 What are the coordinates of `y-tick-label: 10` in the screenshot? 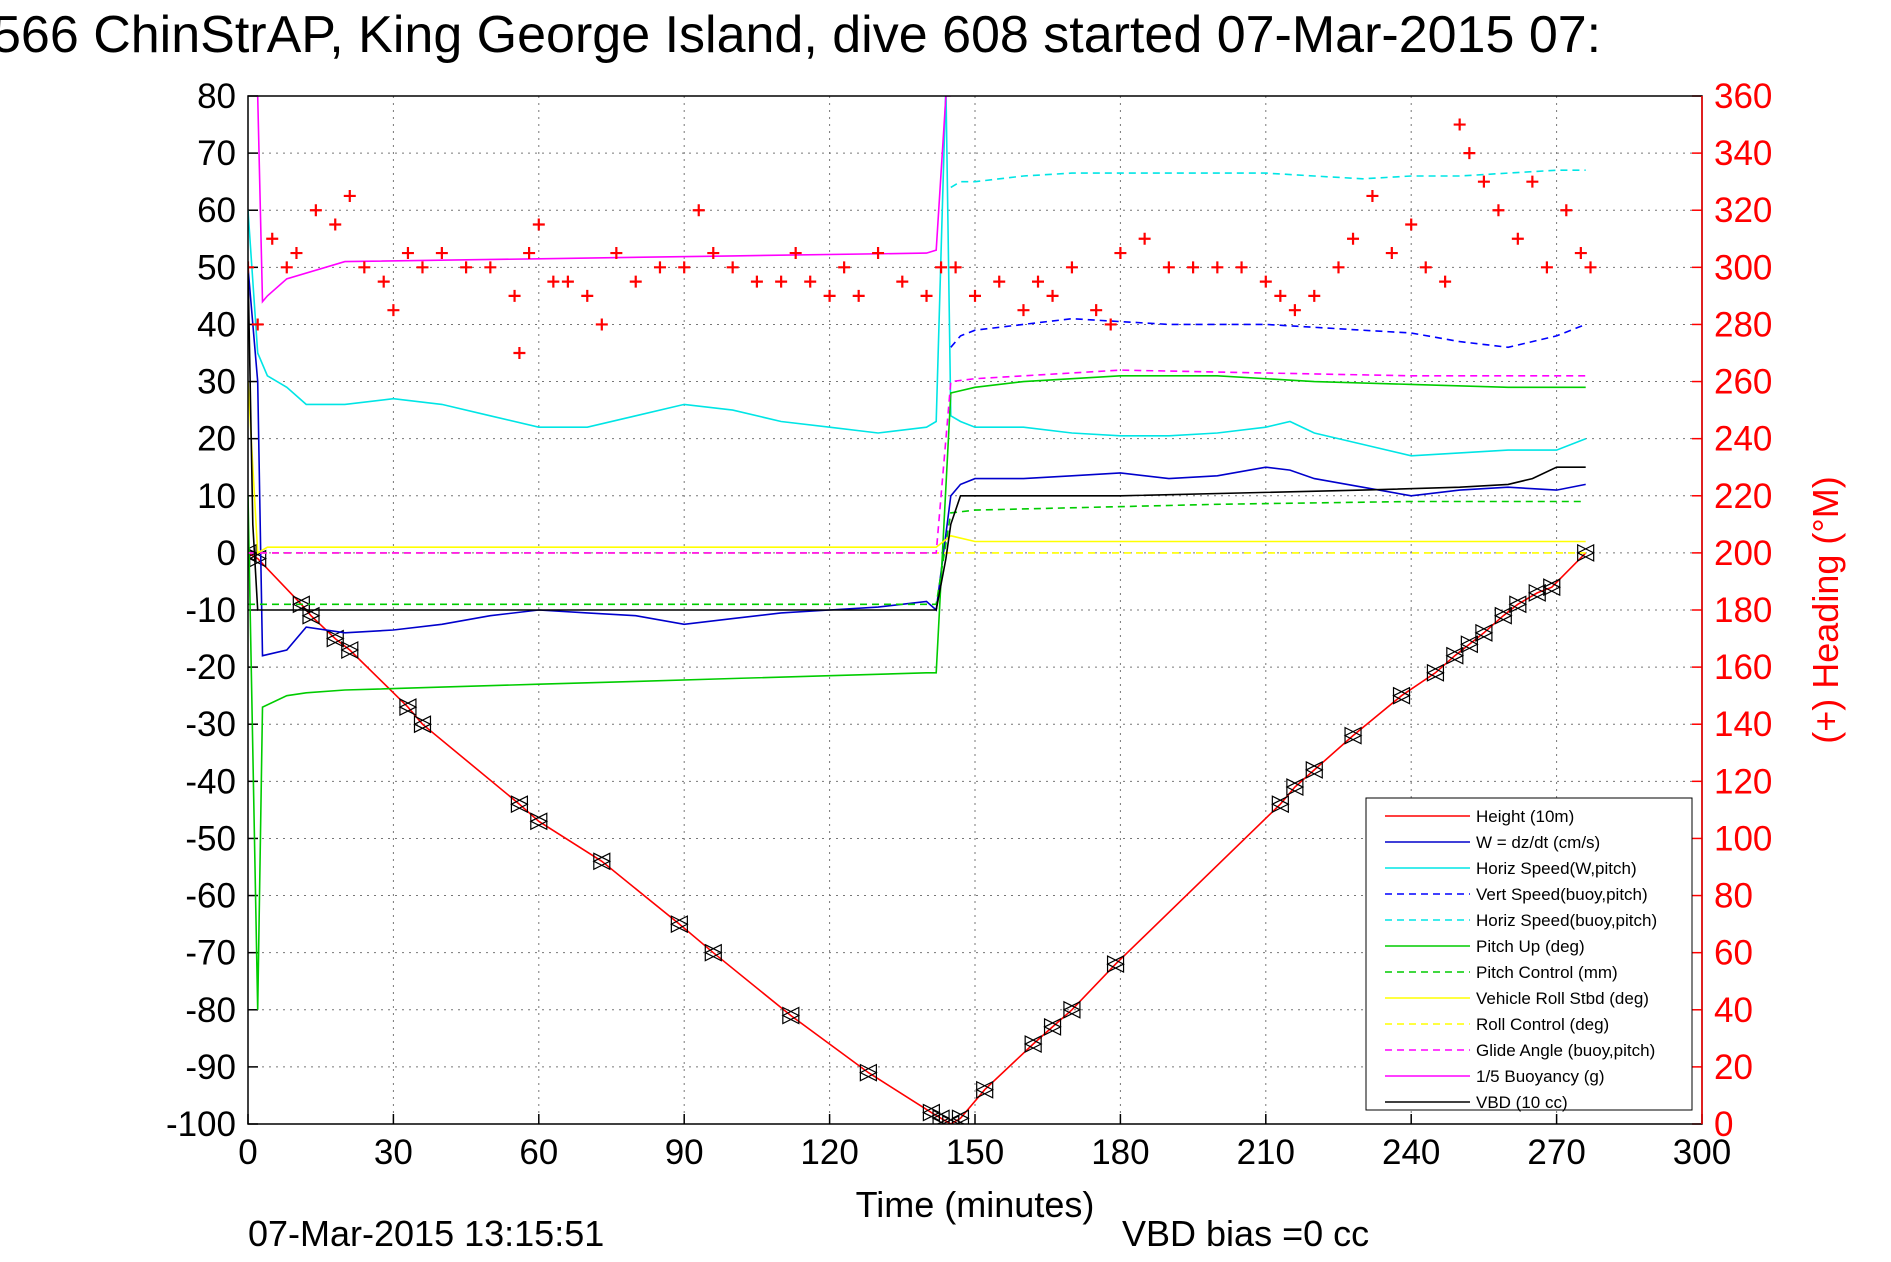 It's located at (216, 496).